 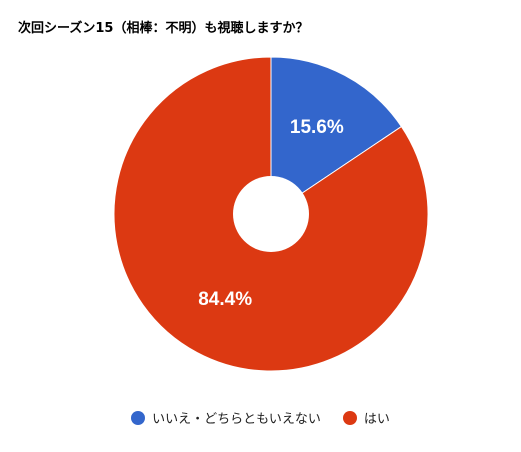 I want to click on pie-slice-no, so click(x=336, y=135).